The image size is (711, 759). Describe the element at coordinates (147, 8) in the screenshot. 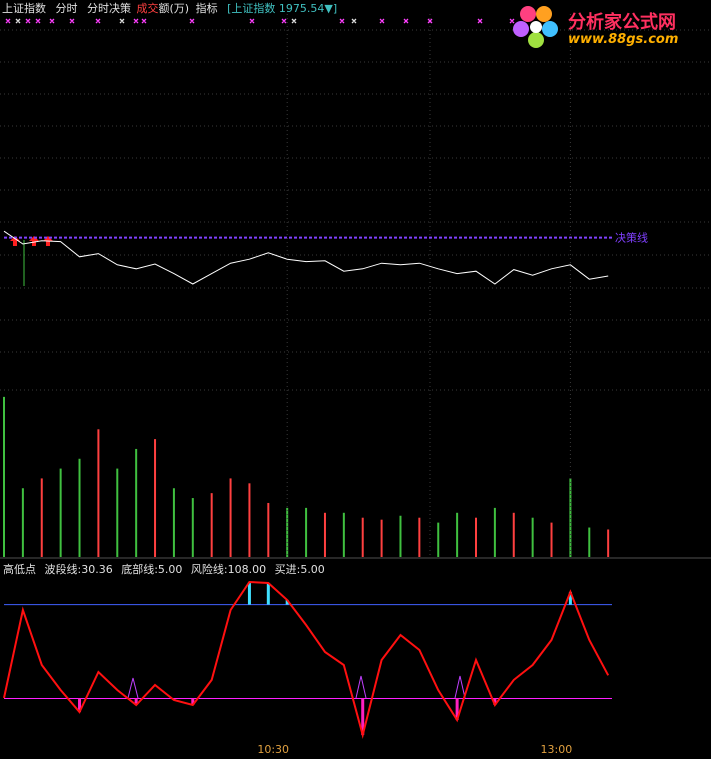

I see `volume-name: 成交` at that location.